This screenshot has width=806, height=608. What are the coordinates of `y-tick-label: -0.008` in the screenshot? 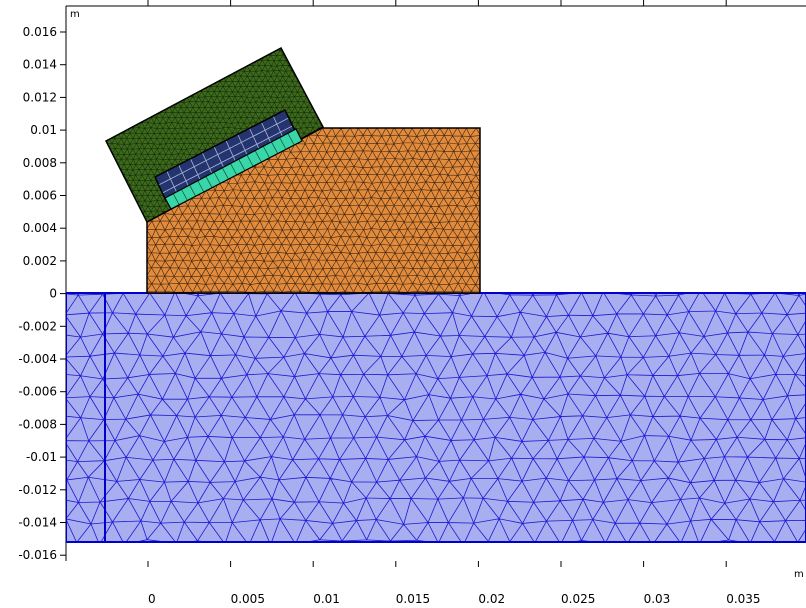 It's located at (37, 424).